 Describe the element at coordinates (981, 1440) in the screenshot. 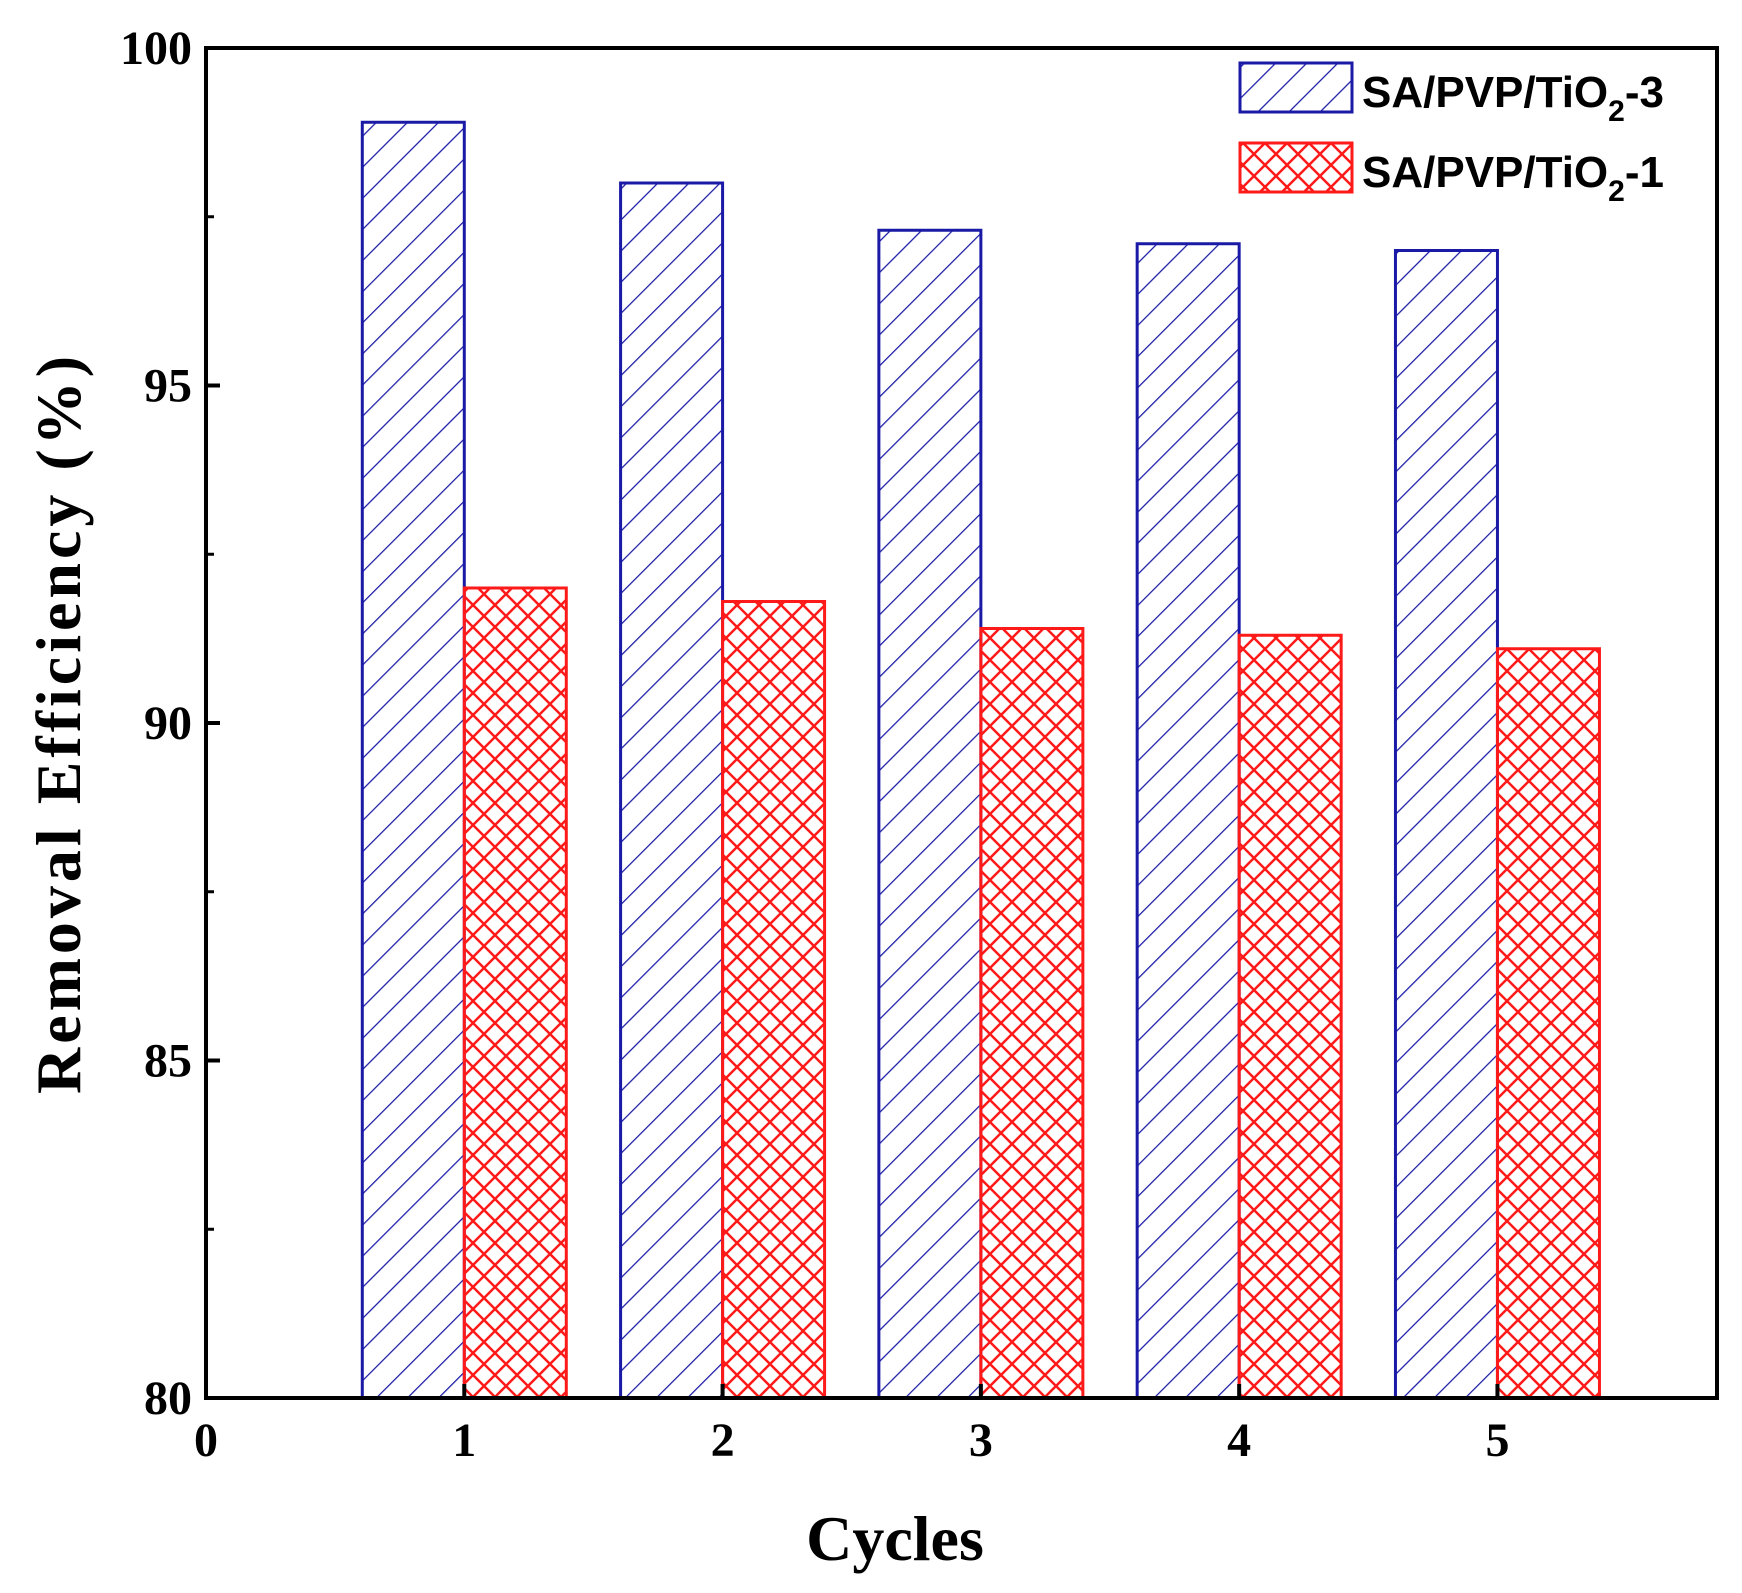

I see `x-tick-label: 3` at that location.